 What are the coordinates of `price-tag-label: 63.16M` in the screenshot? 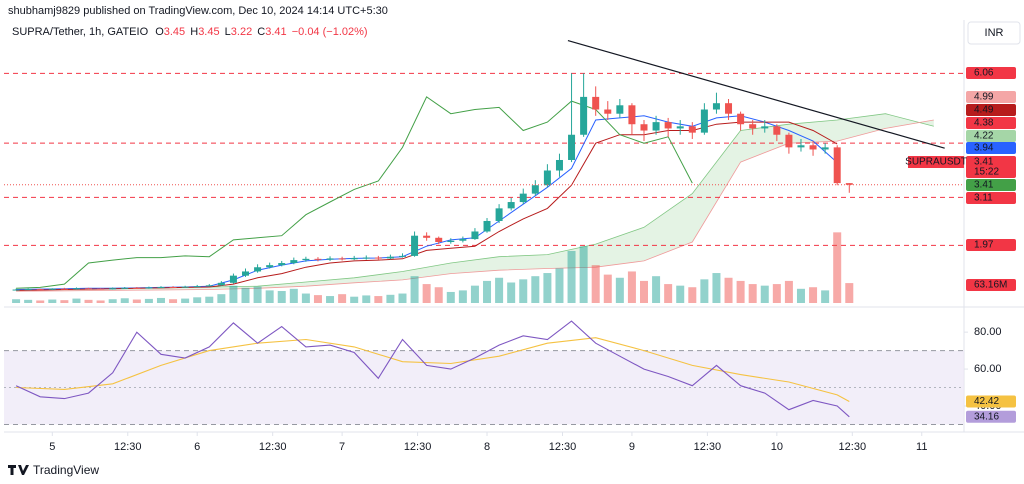 It's located at (990, 285).